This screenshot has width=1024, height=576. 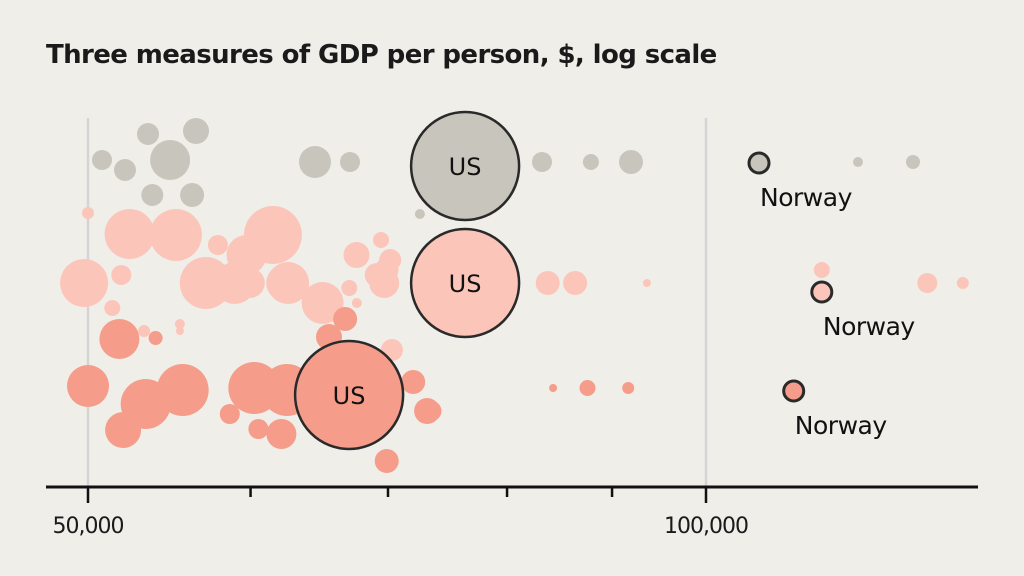 What do you see at coordinates (869, 326) in the screenshot?
I see `label-norway-measure_2: Norway` at bounding box center [869, 326].